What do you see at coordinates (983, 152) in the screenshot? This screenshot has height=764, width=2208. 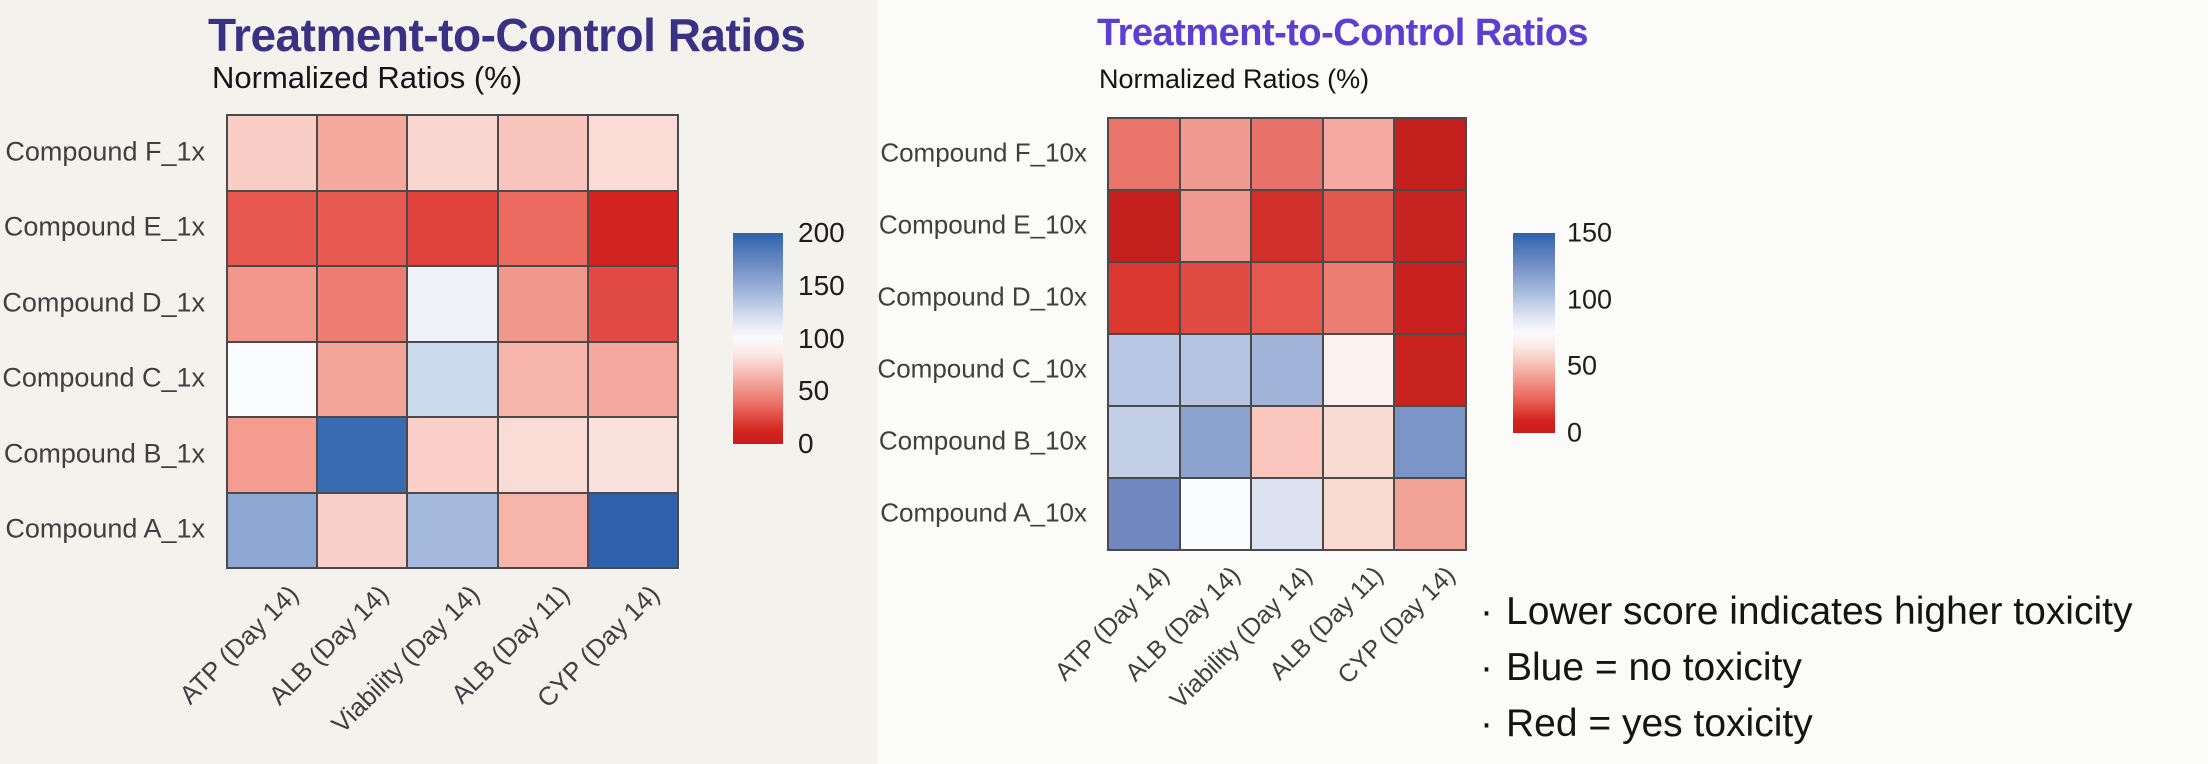 I see `row-label: Compound F_10x` at bounding box center [983, 152].